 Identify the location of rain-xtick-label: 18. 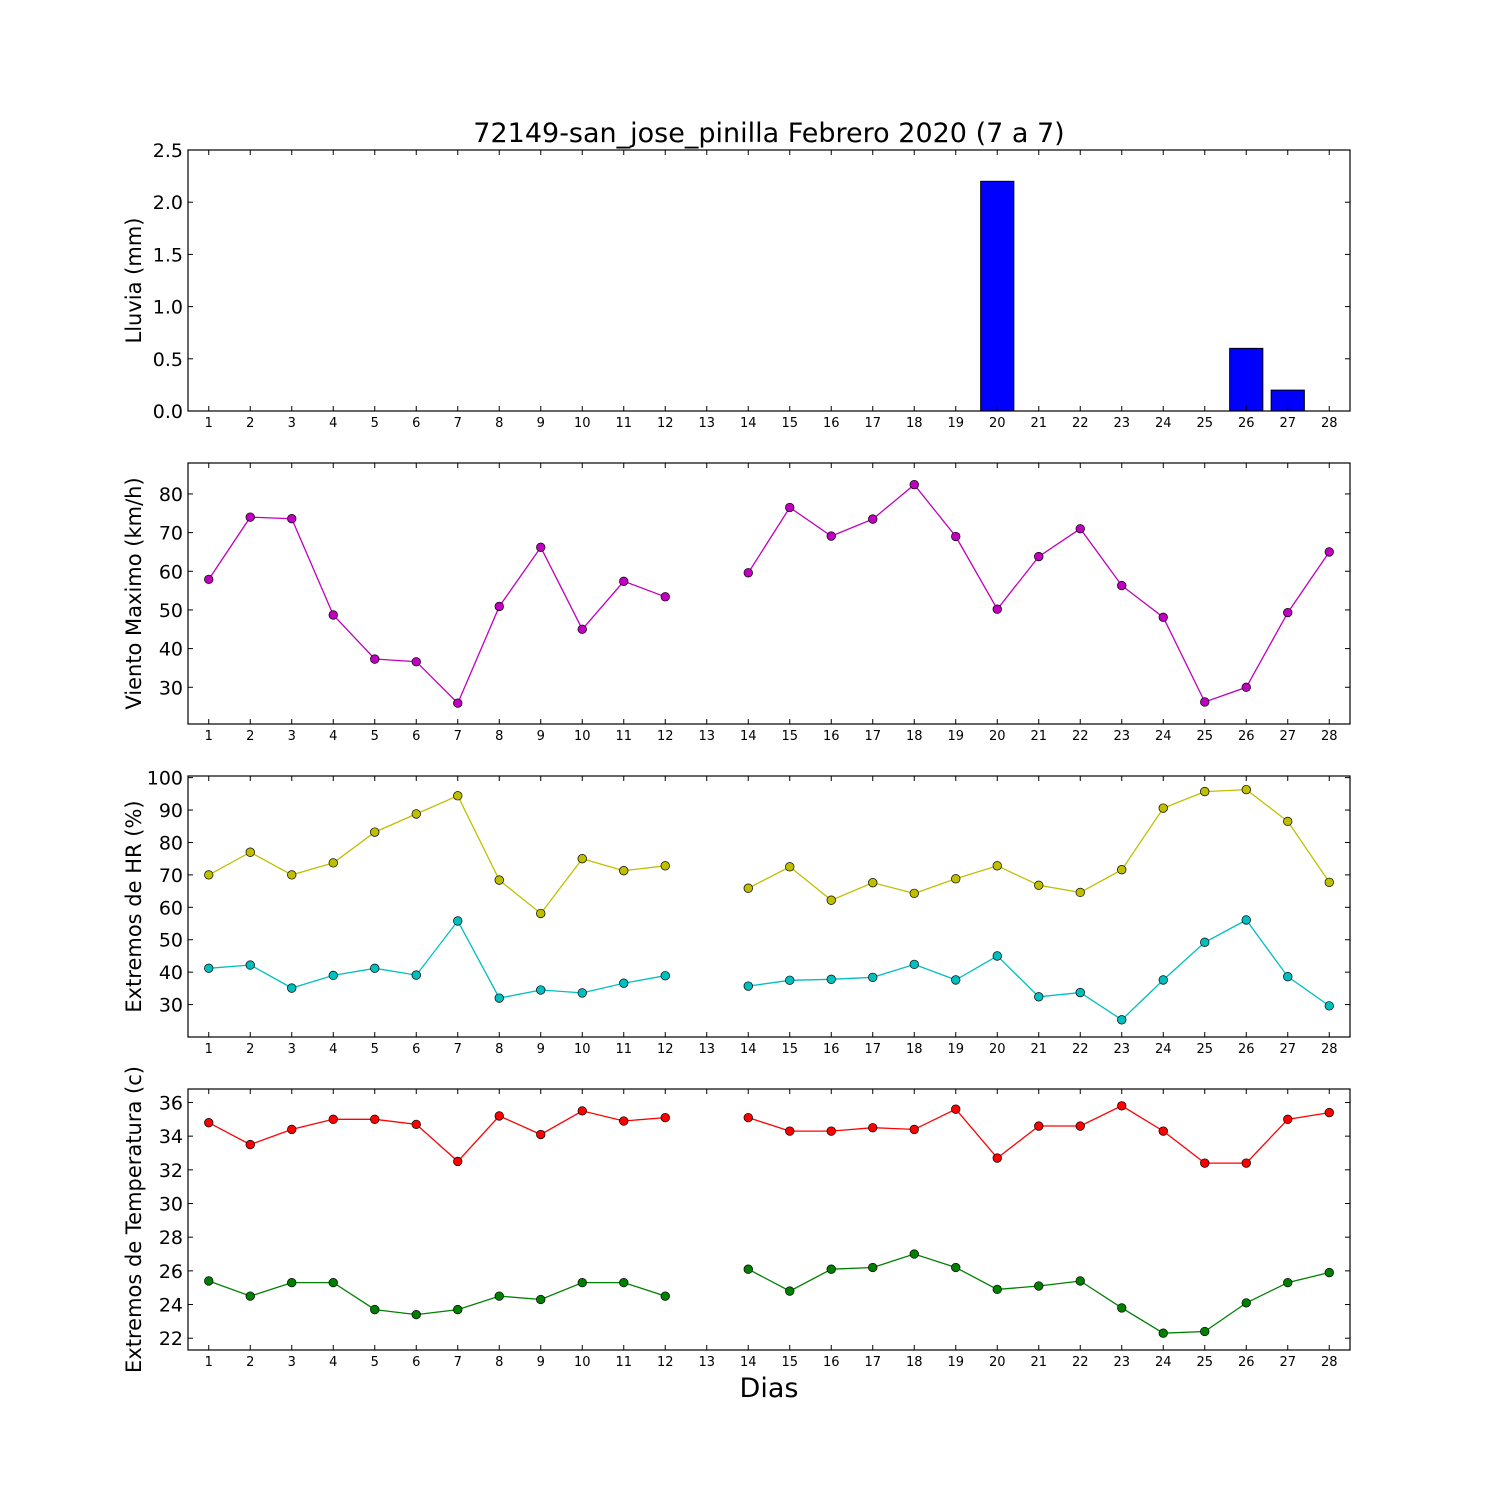
(914, 423).